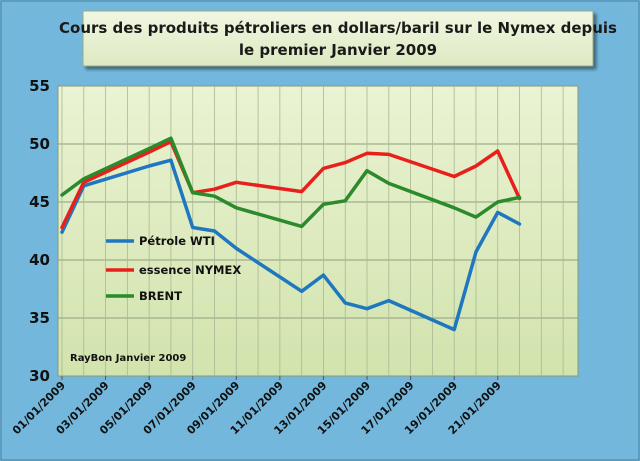 The image size is (640, 461). I want to click on legend: Pétrole WTI essence NYMEX BRENT, so click(173, 268).